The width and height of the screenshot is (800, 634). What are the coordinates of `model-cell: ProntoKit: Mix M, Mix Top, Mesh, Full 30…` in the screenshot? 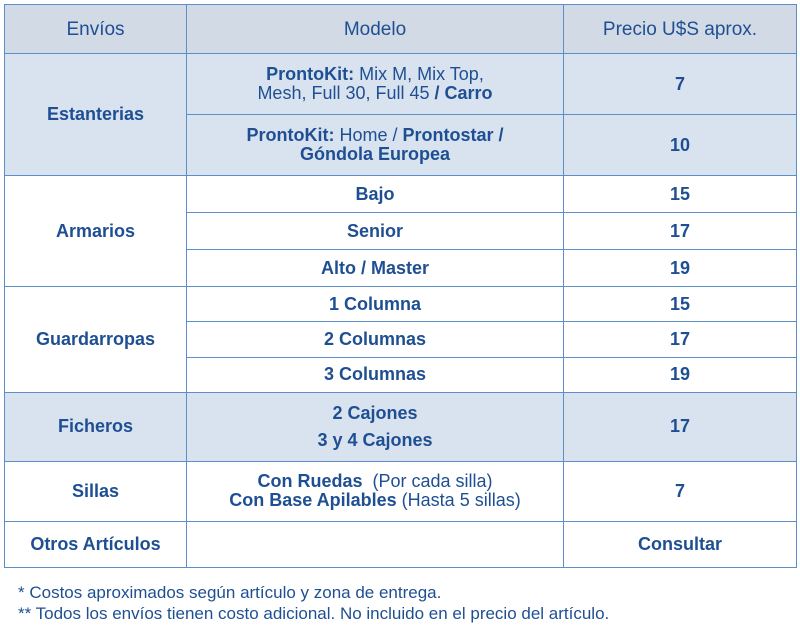 It's located at (375, 84).